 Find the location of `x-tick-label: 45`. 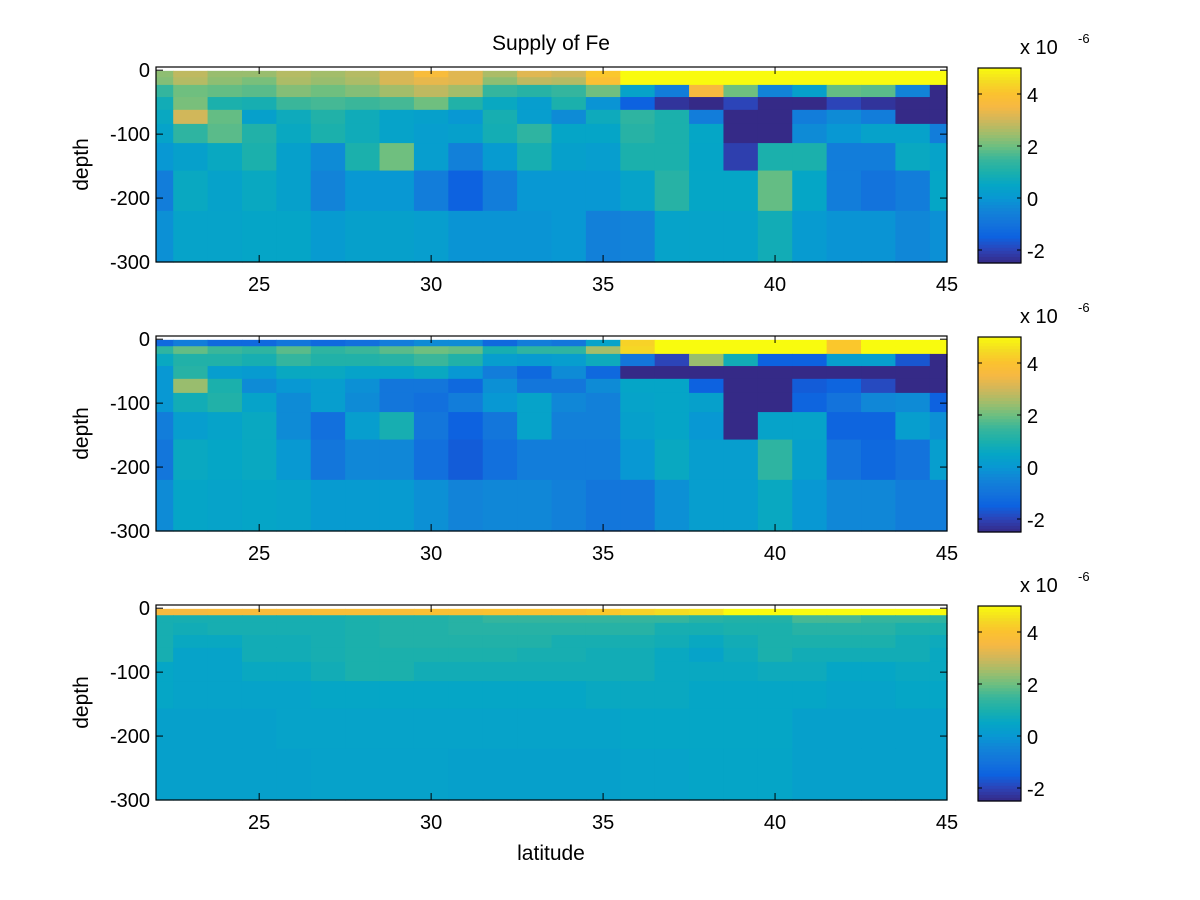

x-tick-label: 45 is located at coordinates (947, 823).